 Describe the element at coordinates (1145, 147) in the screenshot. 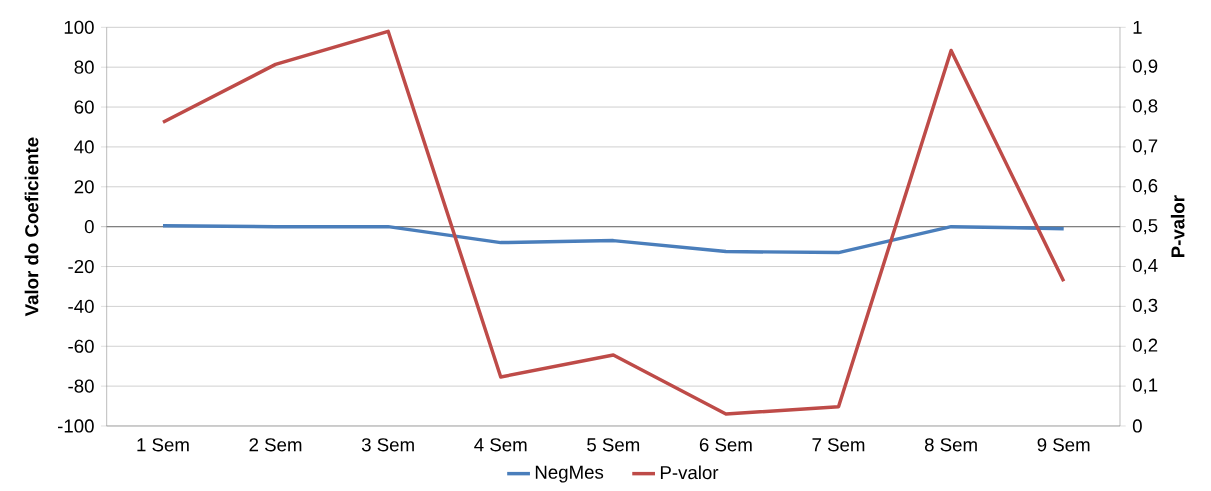

I see `y2-tick-label: 0,7` at that location.